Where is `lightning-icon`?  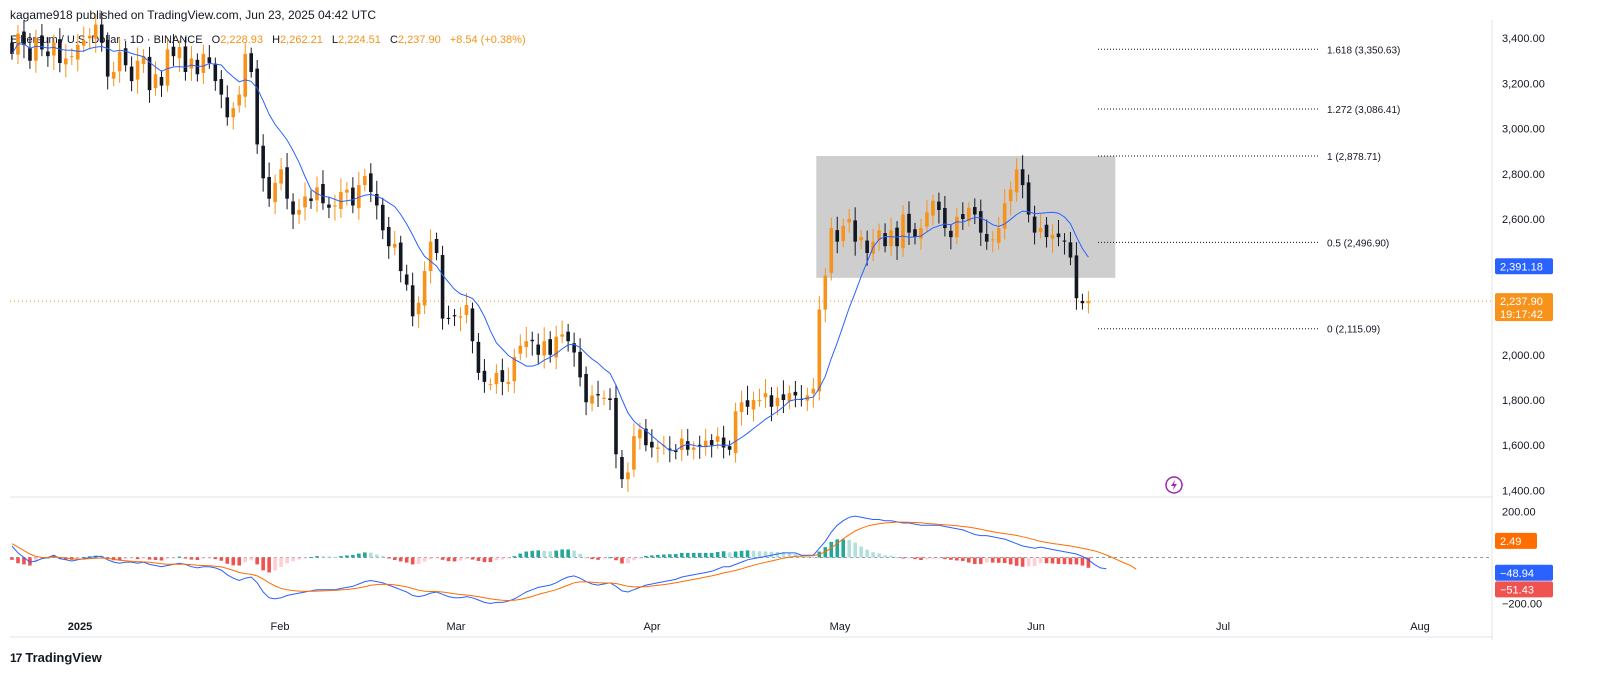
lightning-icon is located at coordinates (1174, 485).